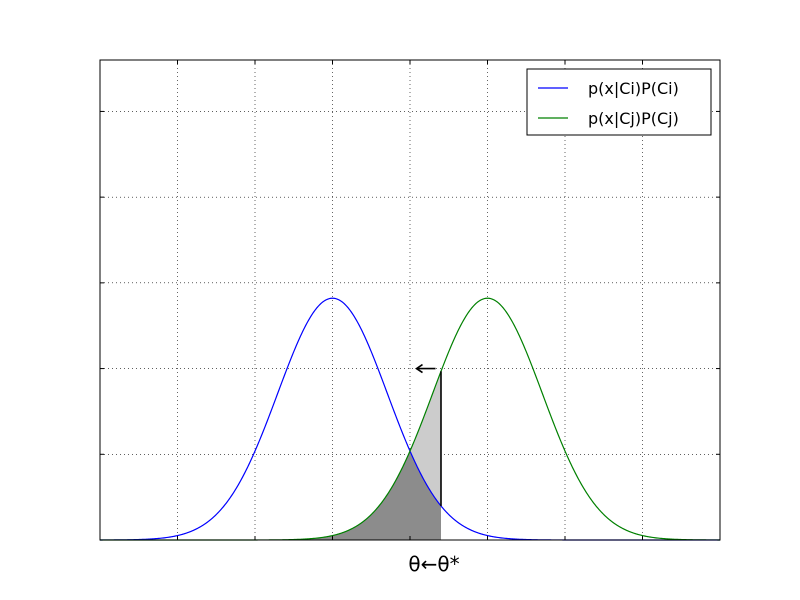  I want to click on shaded-regions, so click(270, 455).